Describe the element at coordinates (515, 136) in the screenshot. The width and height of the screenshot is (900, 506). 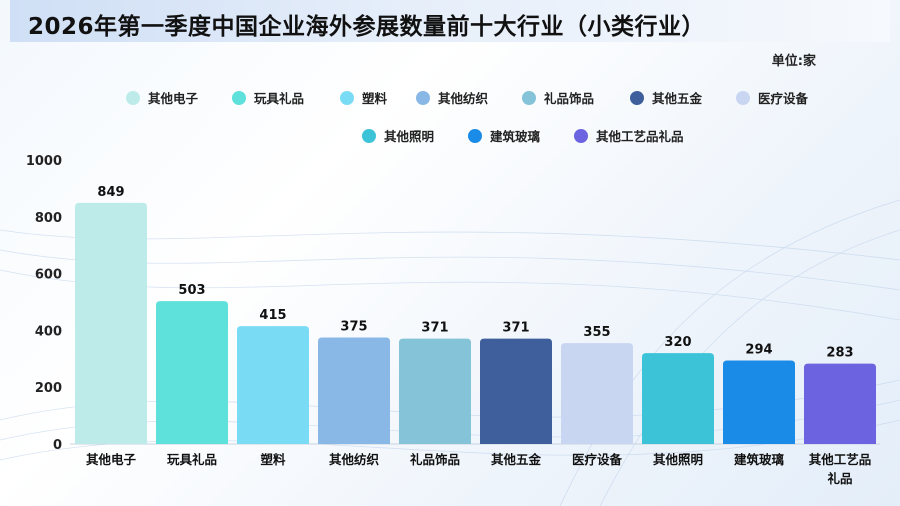
I see `legend-label: 建筑玻璃` at that location.